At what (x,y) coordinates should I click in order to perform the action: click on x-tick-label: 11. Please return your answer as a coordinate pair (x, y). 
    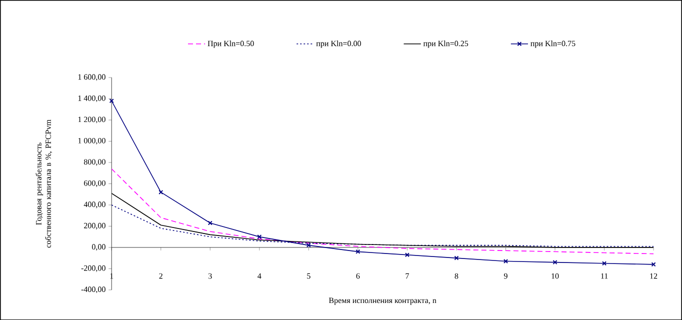
    Looking at the image, I should click on (604, 275).